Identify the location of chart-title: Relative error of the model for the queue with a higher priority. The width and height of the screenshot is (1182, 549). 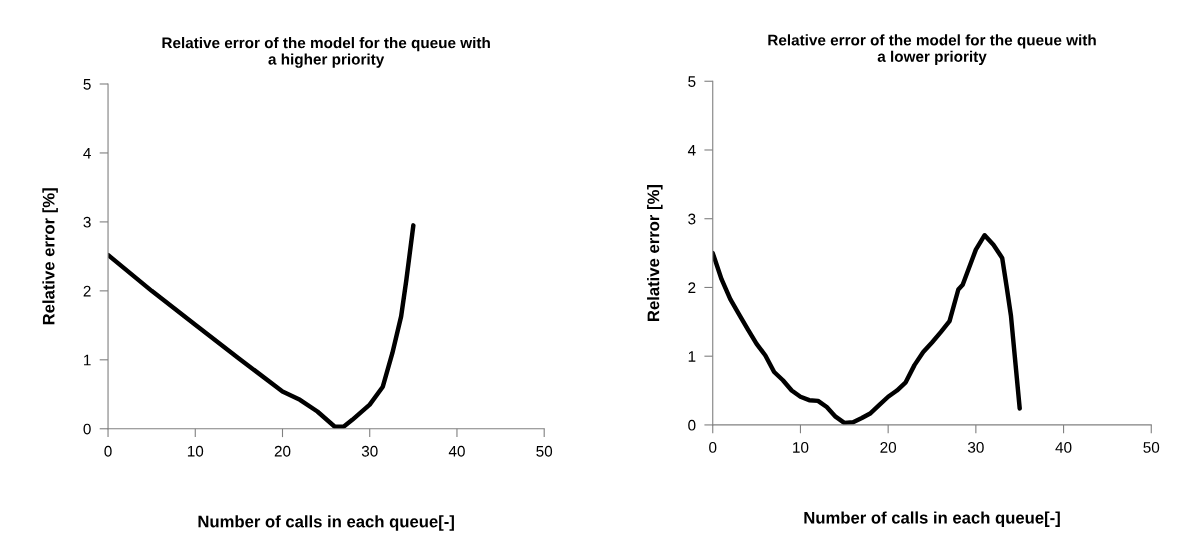
(326, 52).